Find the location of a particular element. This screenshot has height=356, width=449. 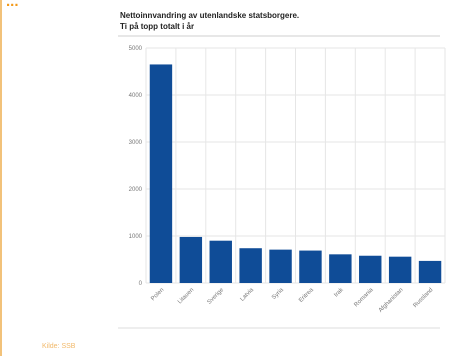

x-tick-label: Sverige is located at coordinates (216, 296).